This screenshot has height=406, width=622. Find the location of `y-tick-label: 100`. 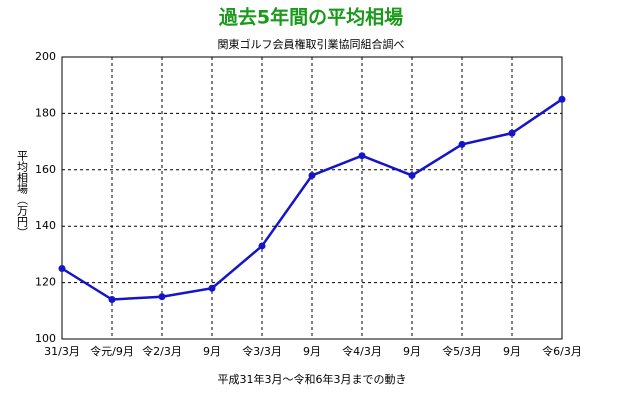

y-tick-label: 100 is located at coordinates (45, 338).